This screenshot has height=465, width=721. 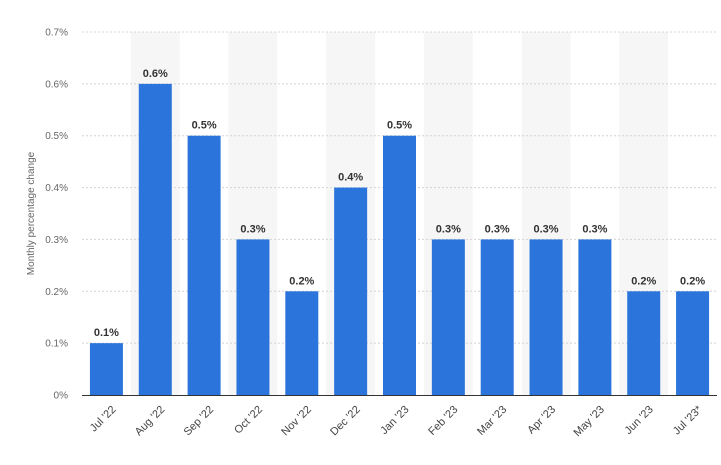 I want to click on y-tick-label: 0.6%, so click(x=56, y=84).